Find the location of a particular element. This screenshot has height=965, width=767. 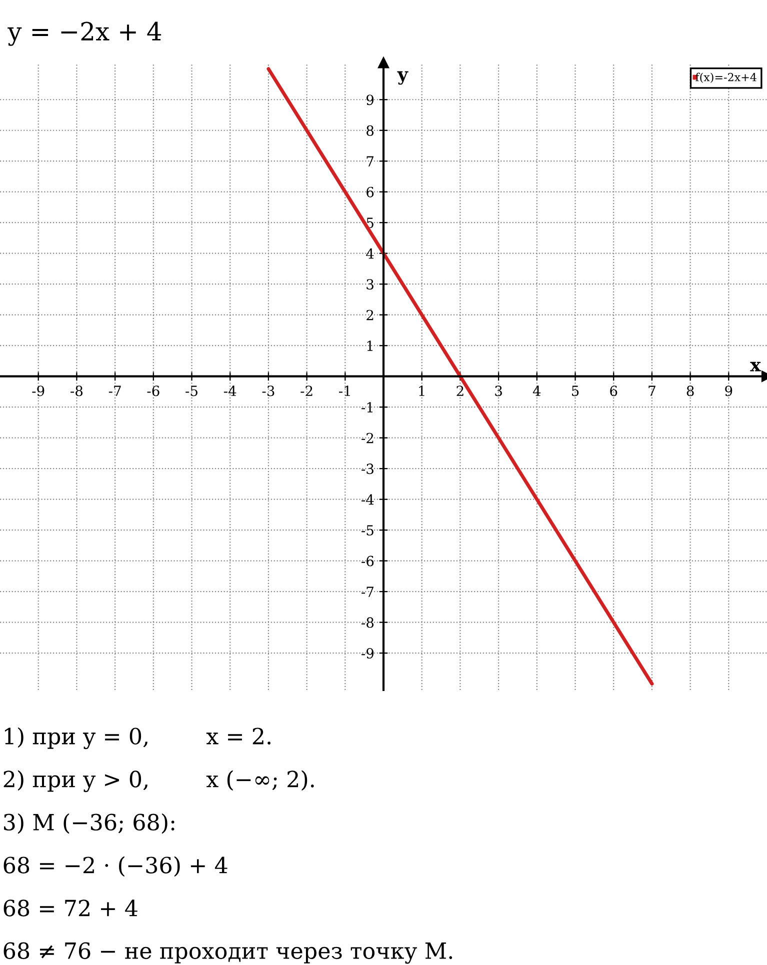

x-tick-label: -7 is located at coordinates (114, 391).